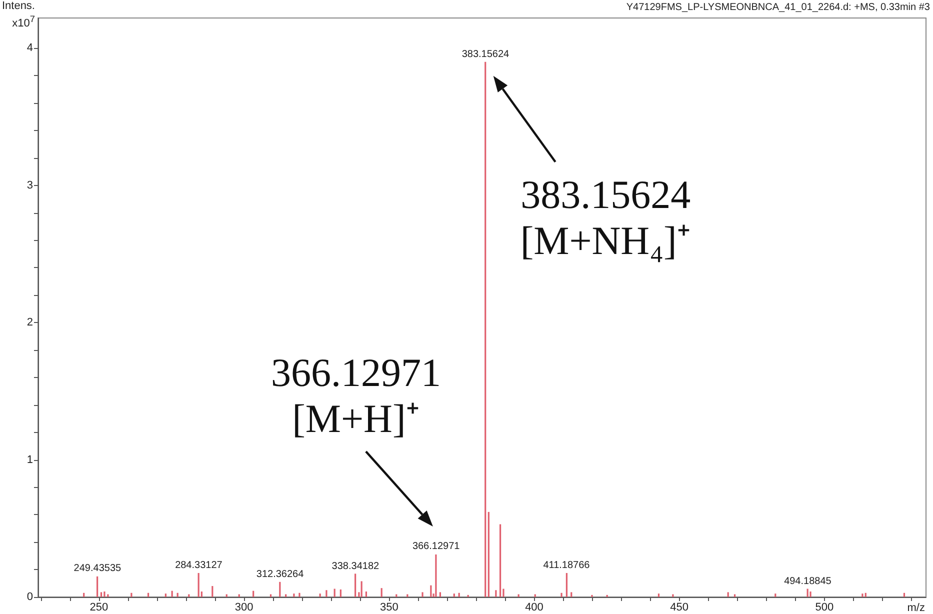 This screenshot has height=614, width=933. Describe the element at coordinates (808, 581) in the screenshot. I see `annotation: 494.18845` at that location.